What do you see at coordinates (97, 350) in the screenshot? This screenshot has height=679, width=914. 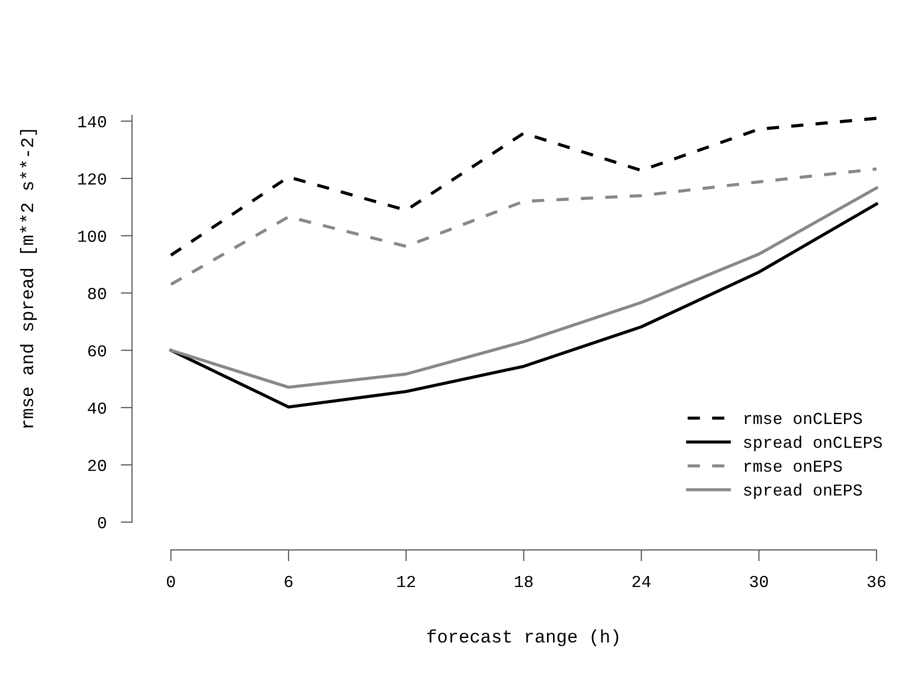 I see `y-tick-label: 60` at bounding box center [97, 350].